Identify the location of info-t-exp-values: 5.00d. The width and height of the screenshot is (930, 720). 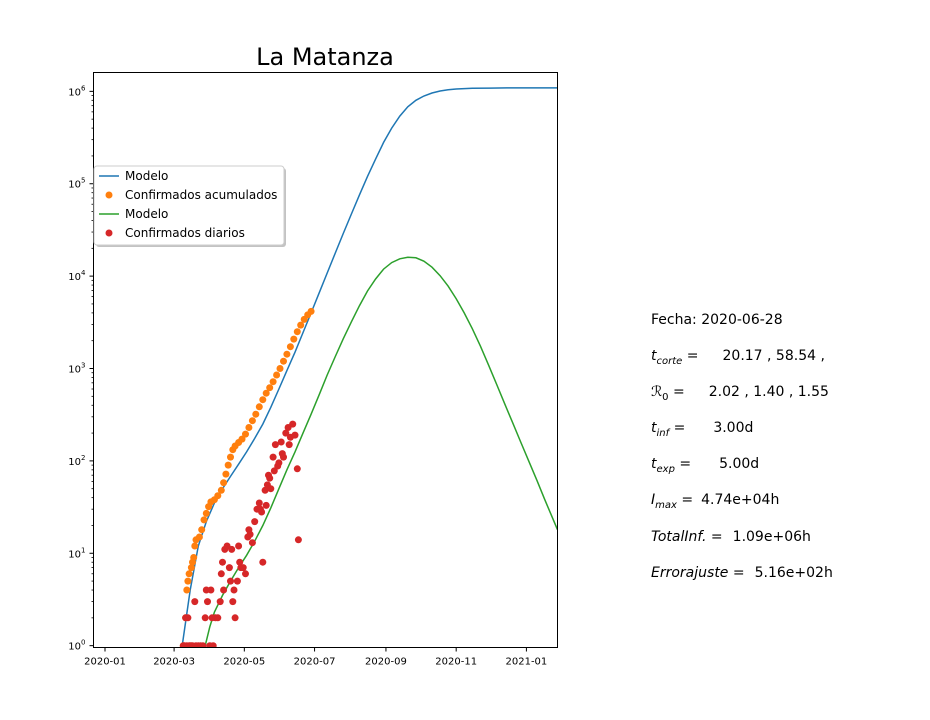
(739, 464).